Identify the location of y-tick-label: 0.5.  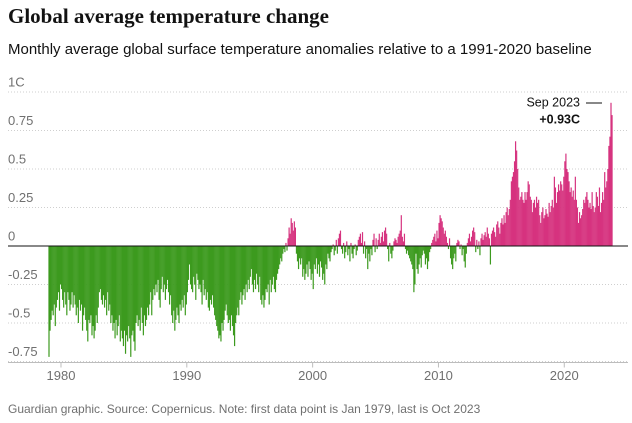
(17, 158).